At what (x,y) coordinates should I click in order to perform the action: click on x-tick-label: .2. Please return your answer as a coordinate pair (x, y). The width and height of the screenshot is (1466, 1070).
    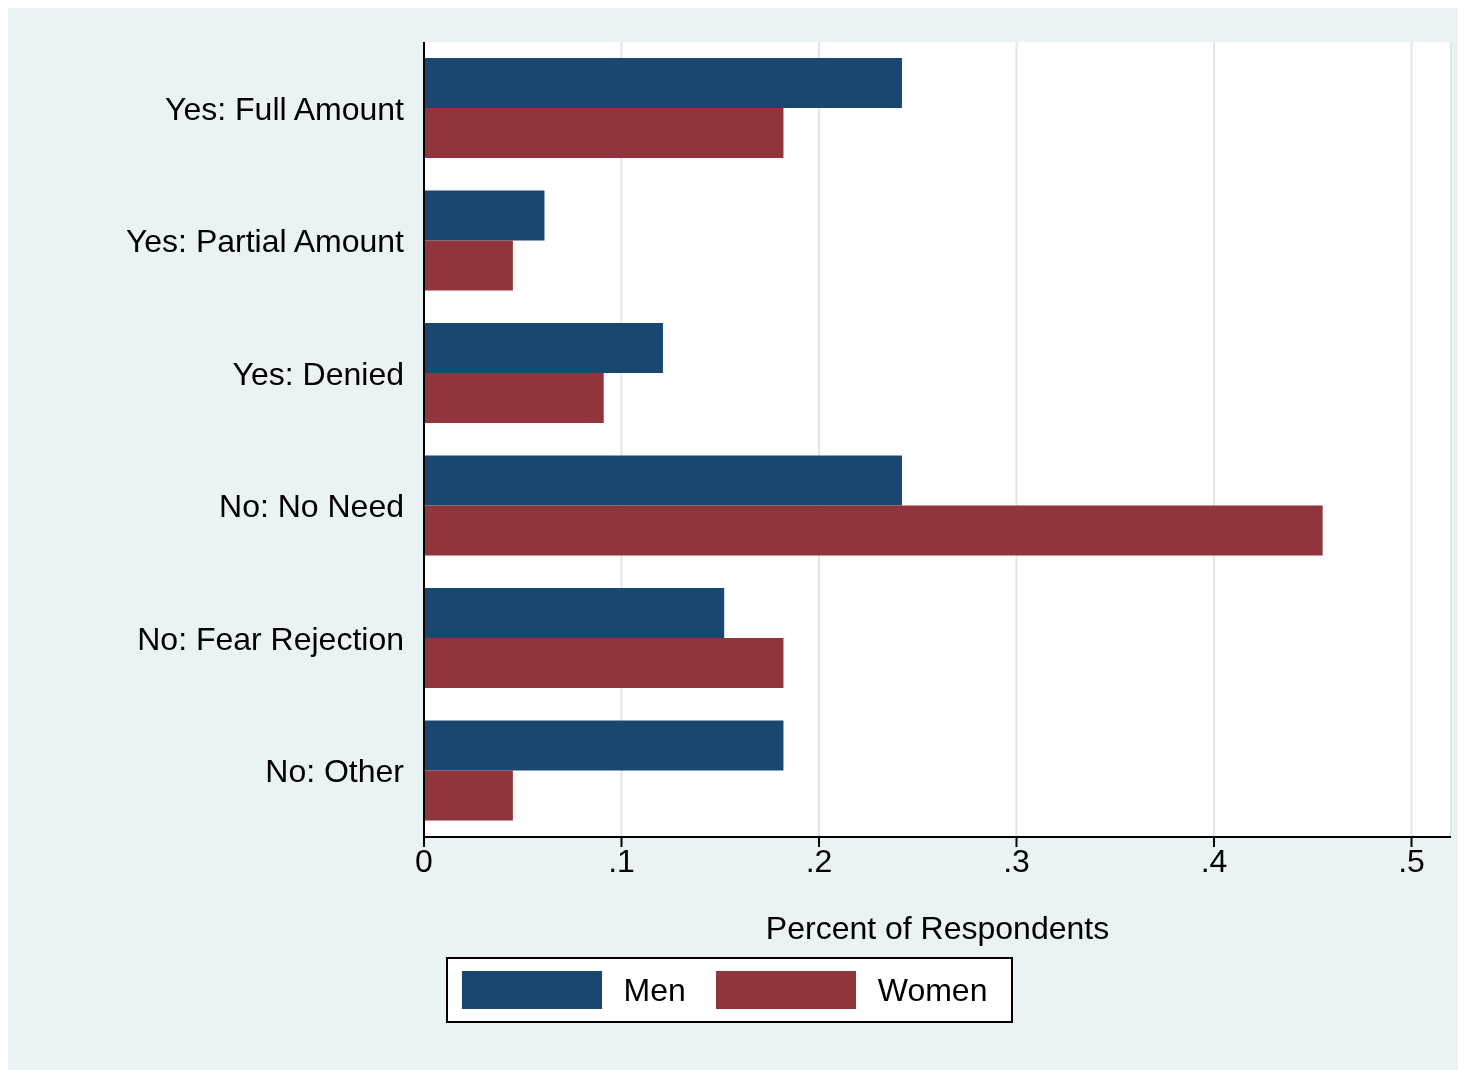
    Looking at the image, I should click on (819, 860).